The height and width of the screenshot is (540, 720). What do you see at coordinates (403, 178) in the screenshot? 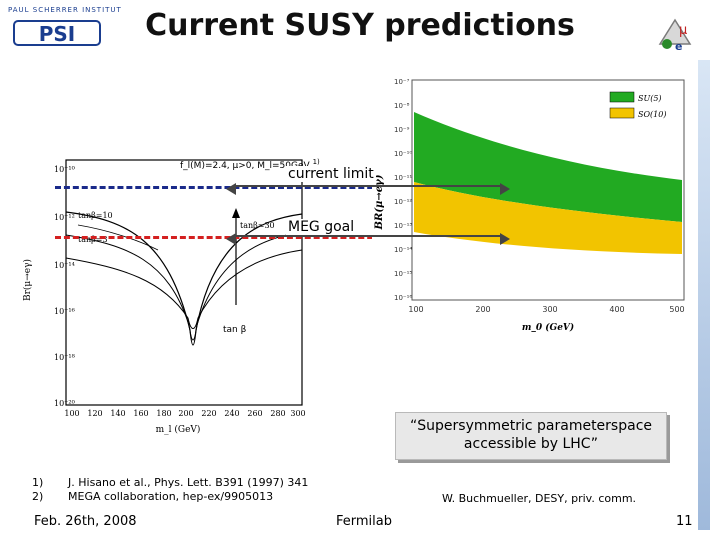
I see `right-ytick: 10⁻¹¹` at bounding box center [403, 178].